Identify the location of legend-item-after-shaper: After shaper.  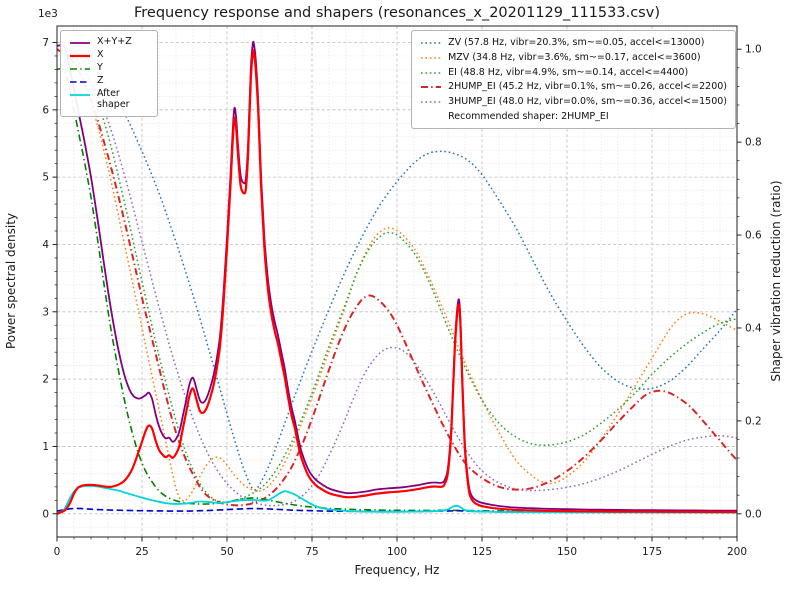
(109, 99).